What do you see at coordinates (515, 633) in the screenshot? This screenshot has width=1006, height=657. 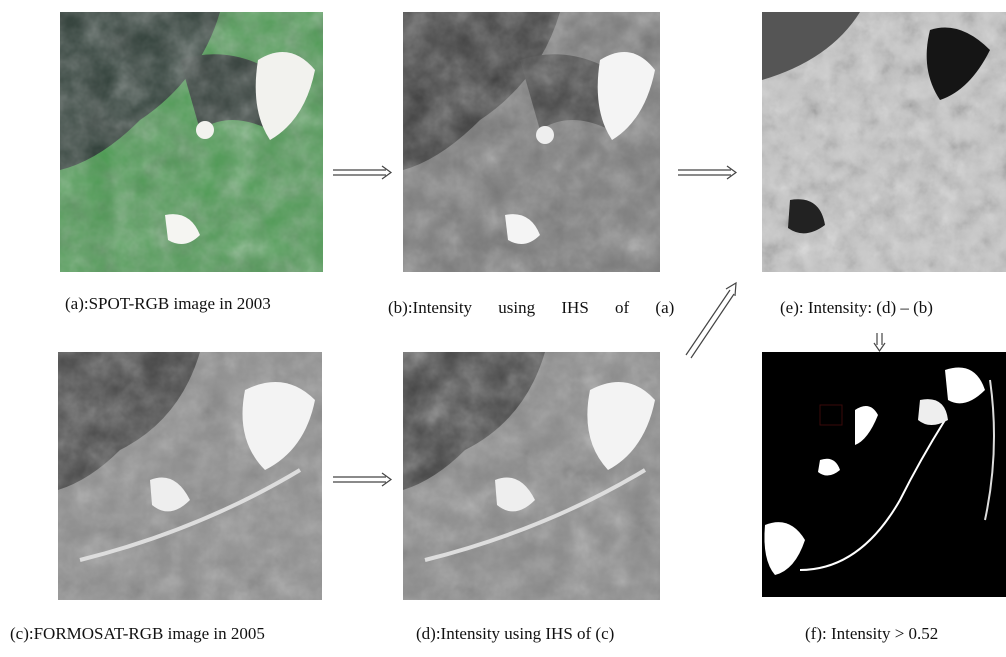 I see `caption: (d):Intensity using IHS of (c)` at bounding box center [515, 633].